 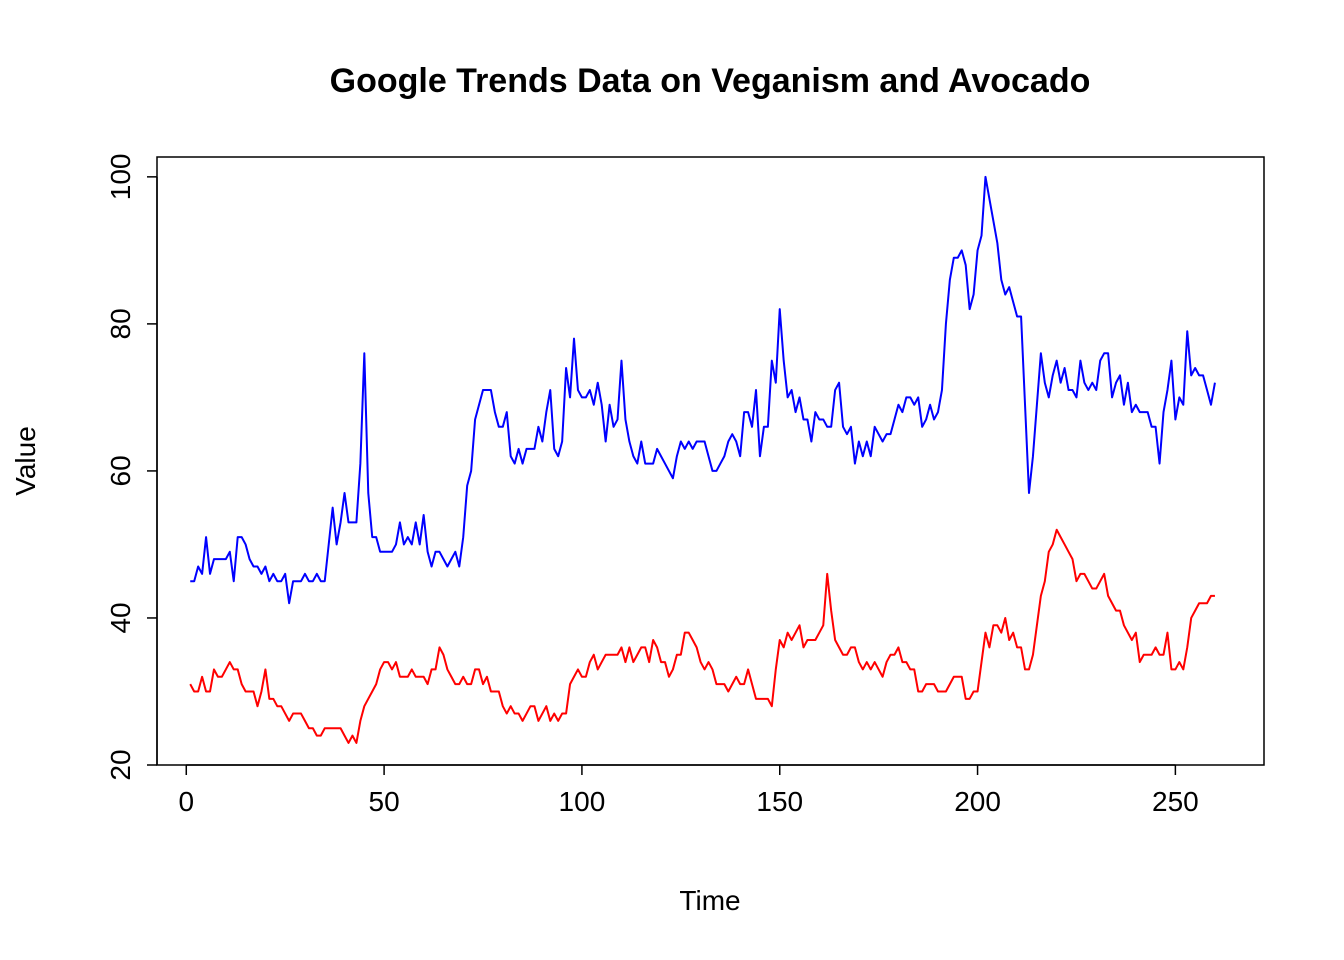 What do you see at coordinates (384, 801) in the screenshot?
I see `x-tick-label-1: 50` at bounding box center [384, 801].